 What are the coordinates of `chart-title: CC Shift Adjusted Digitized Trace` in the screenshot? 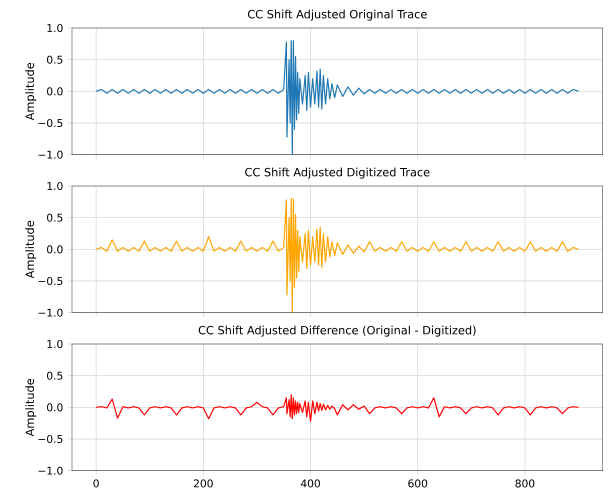 It's located at (337, 173).